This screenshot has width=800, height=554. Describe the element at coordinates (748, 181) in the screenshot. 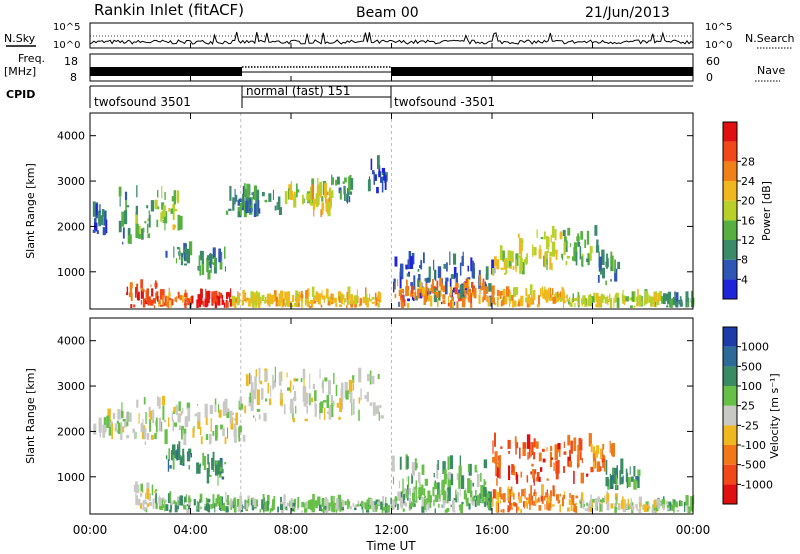

I see `colorbar-tick-label: 24` at that location.